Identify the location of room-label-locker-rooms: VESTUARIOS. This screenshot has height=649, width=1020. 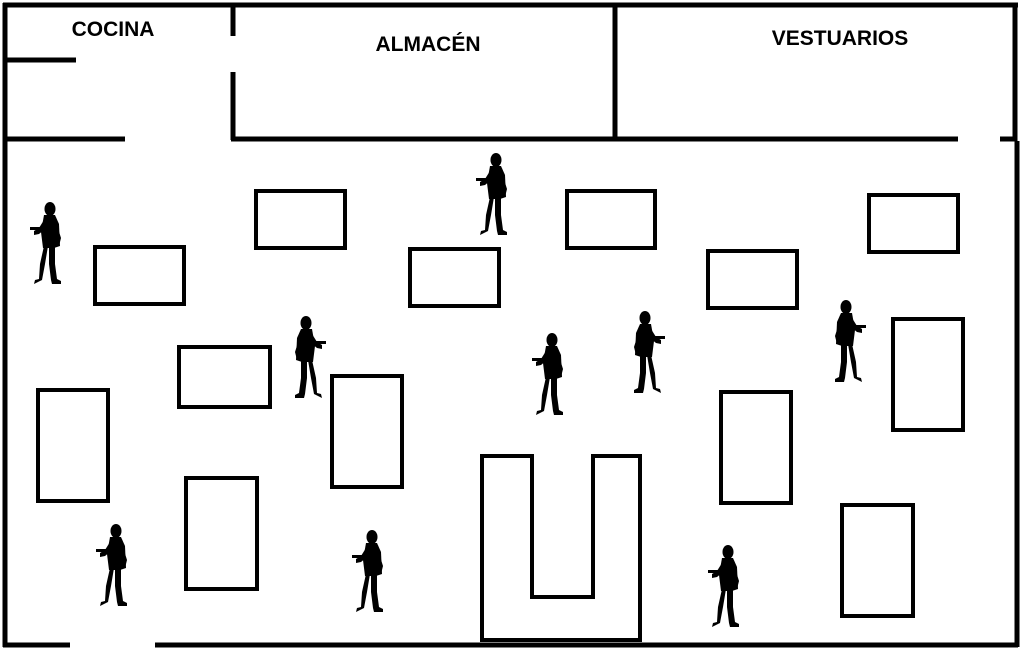
(840, 38).